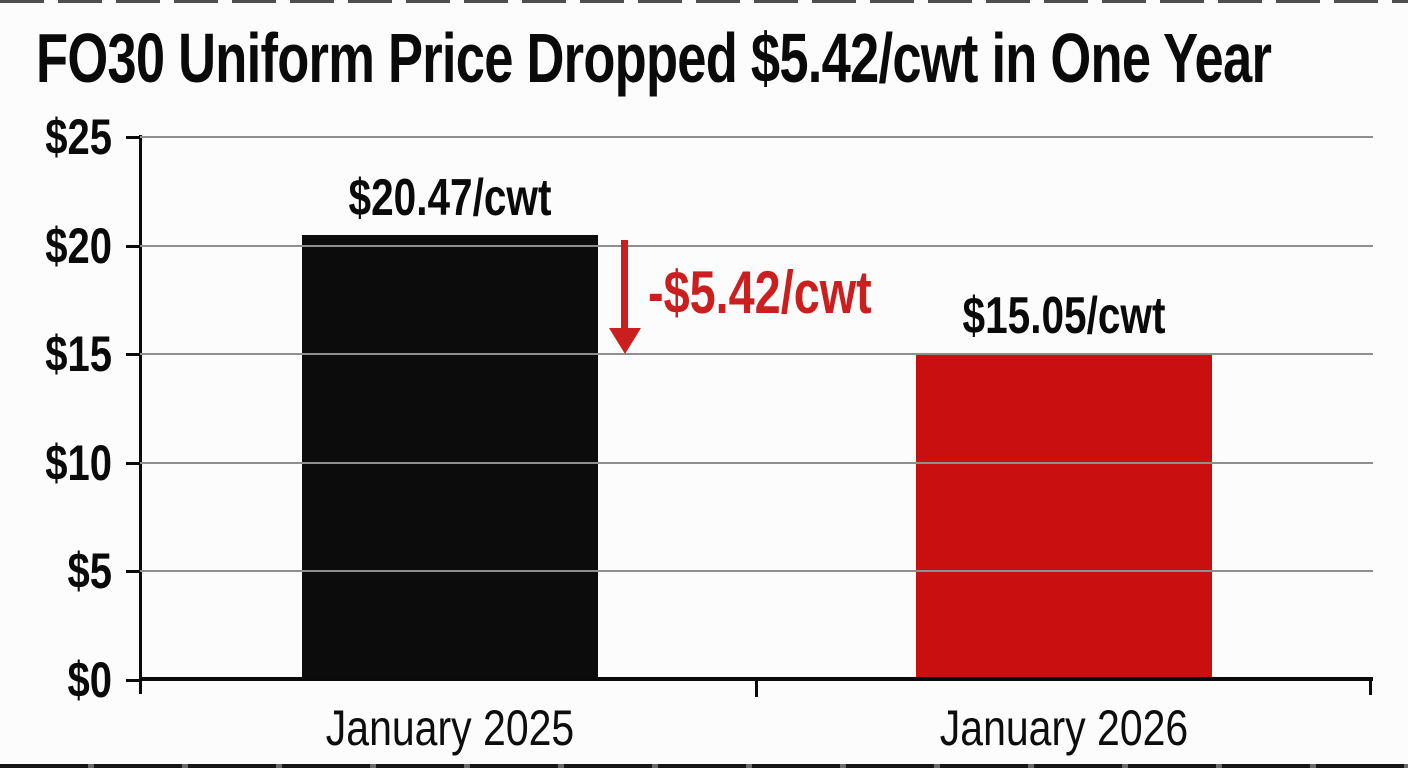 This screenshot has width=1408, height=768. I want to click on y-tick-label: $5, so click(90, 571).